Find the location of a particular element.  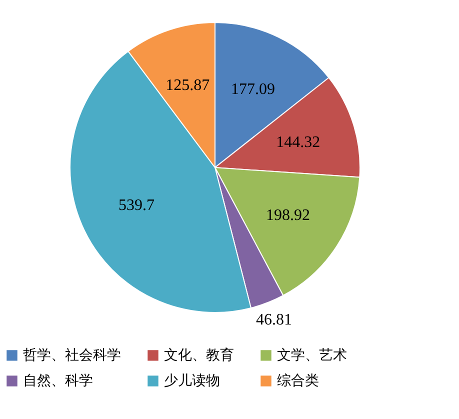

legend-label: 综合类 is located at coordinates (298, 381).